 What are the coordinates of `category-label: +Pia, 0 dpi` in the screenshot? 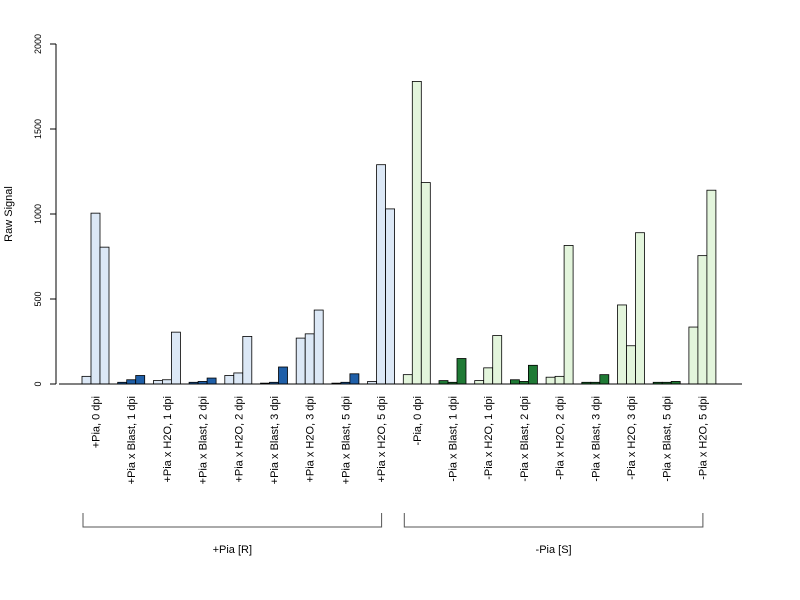 It's located at (97, 422).